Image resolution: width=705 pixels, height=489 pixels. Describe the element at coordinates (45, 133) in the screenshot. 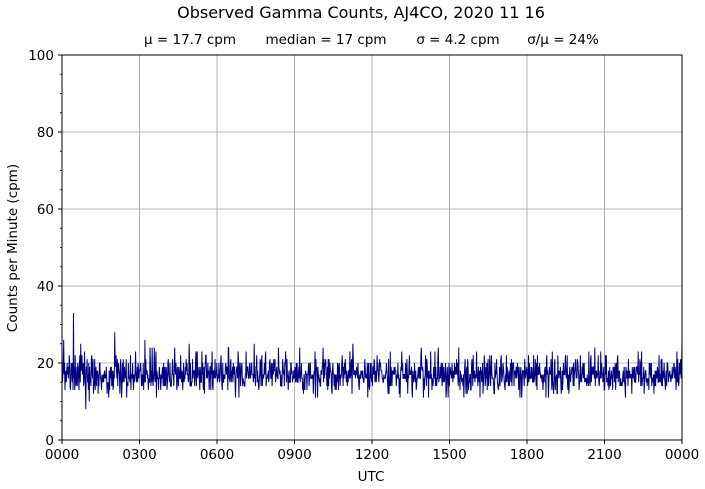

I see `y-tick-label: 80` at that location.